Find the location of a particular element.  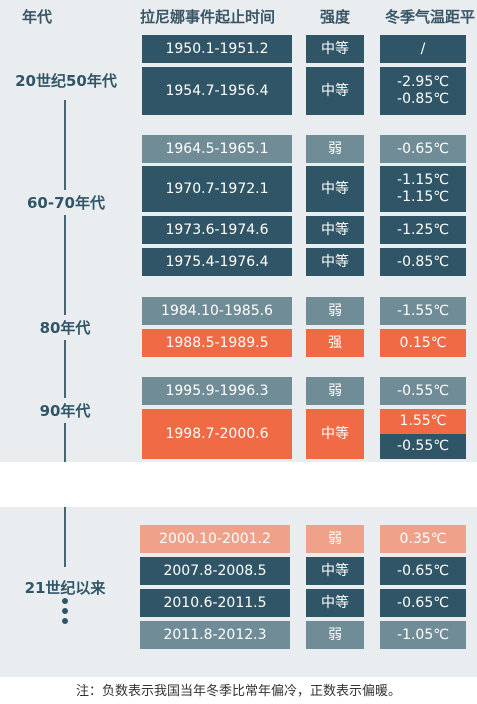

temp-cell: -1.15℃ -1.15℃ is located at coordinates (423, 189).